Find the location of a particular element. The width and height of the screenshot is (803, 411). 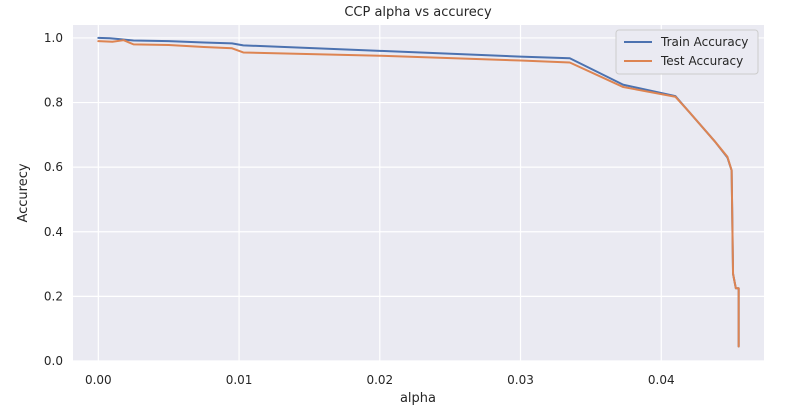

y-tick-label: 0.8 is located at coordinates (53, 103).